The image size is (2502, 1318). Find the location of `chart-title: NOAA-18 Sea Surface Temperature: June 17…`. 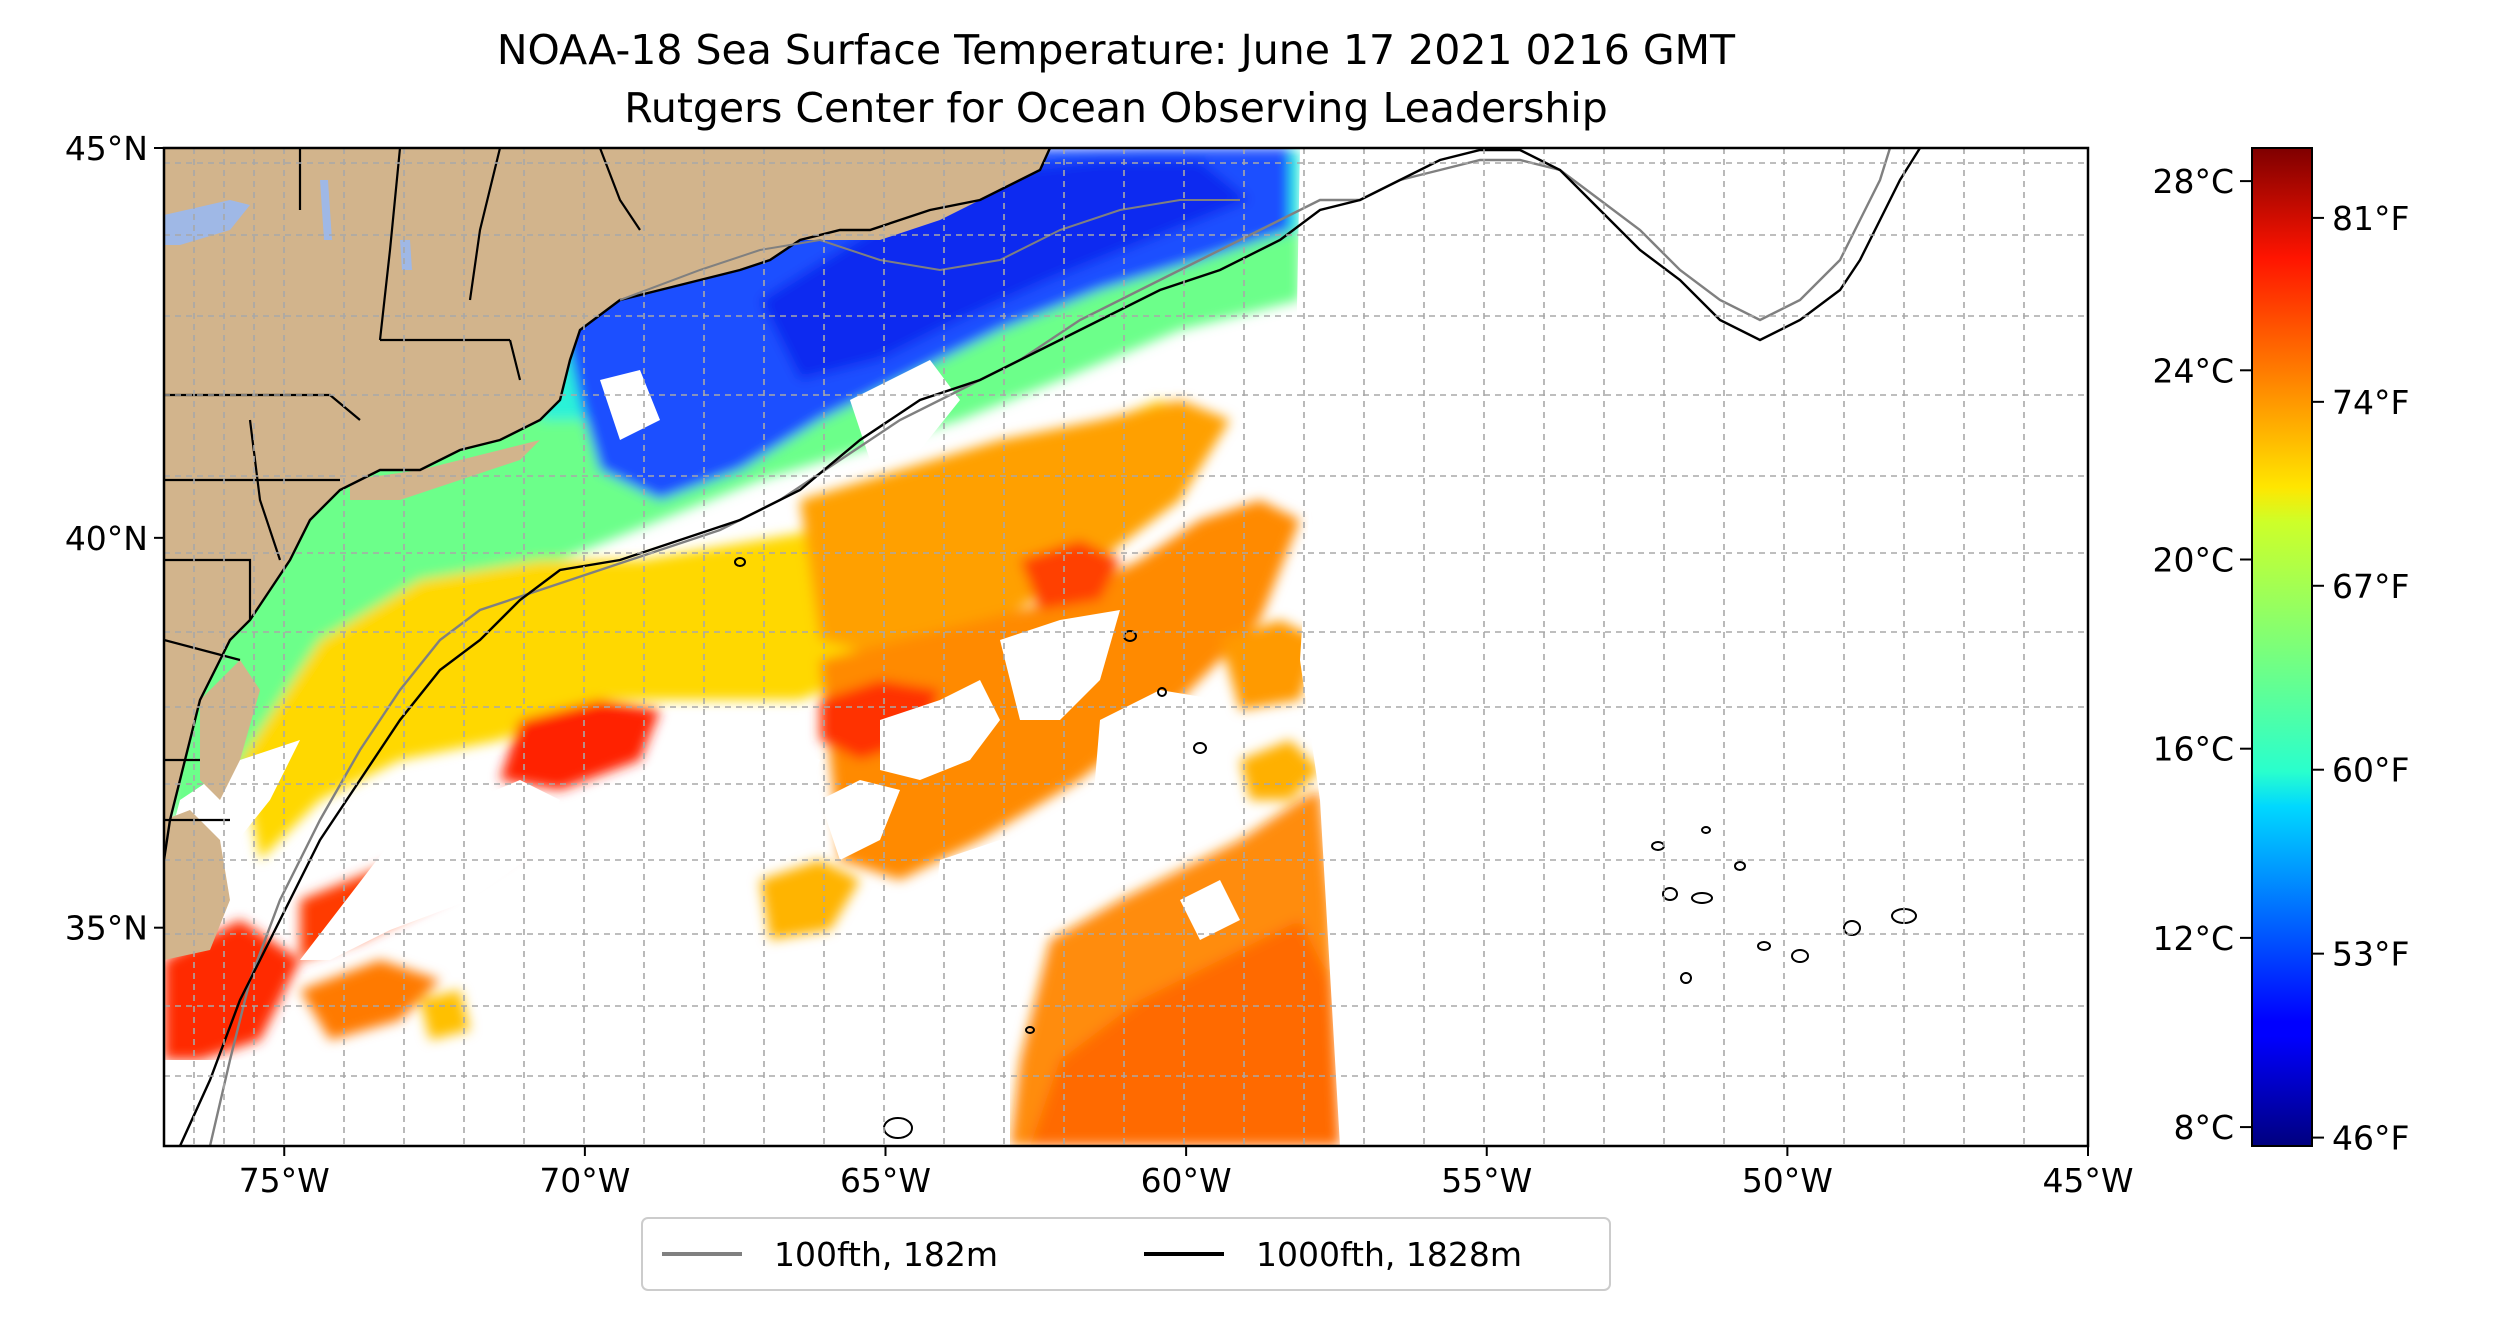

chart-title: NOAA-18 Sea Surface Temperature: June 17… is located at coordinates (1116, 50).